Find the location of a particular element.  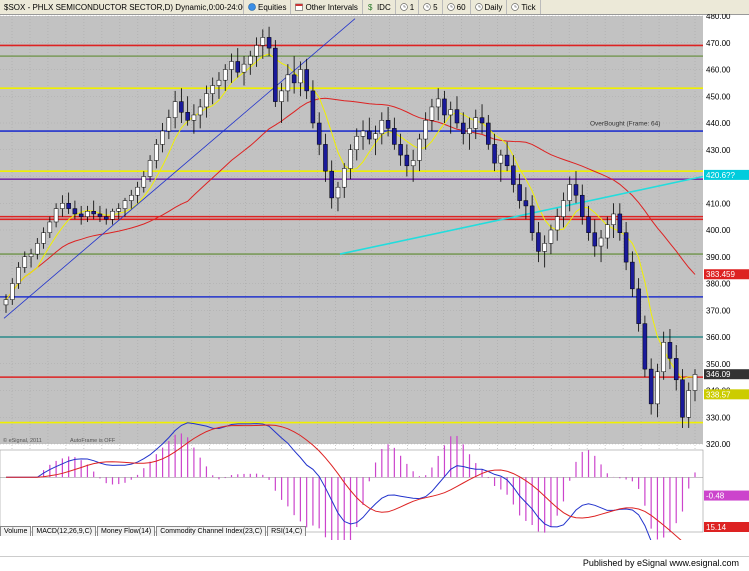

interval-other: Other Intervals is located at coordinates (327, 7).